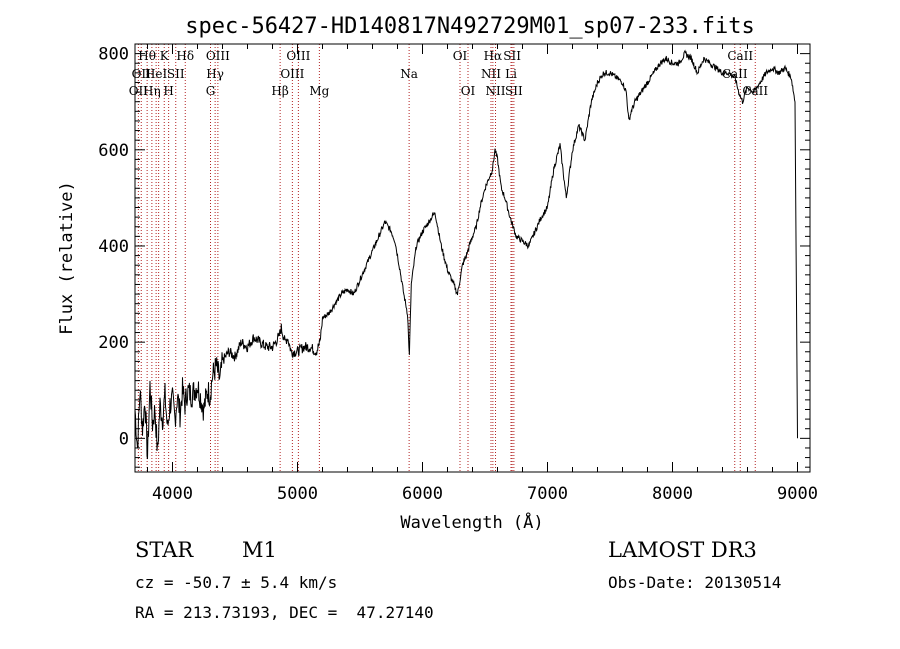  What do you see at coordinates (259, 550) in the screenshot?
I see `object-subclass: M1` at bounding box center [259, 550].